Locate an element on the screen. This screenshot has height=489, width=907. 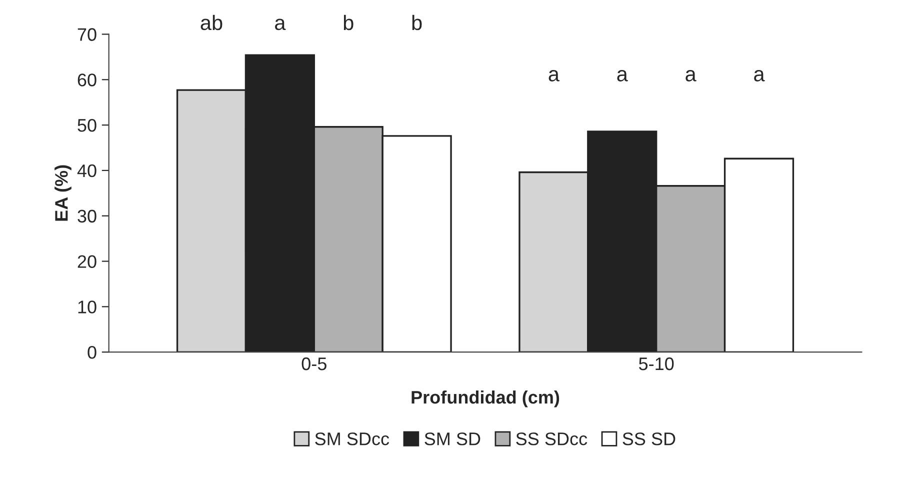
y-tick-label: 70 is located at coordinates (87, 34).